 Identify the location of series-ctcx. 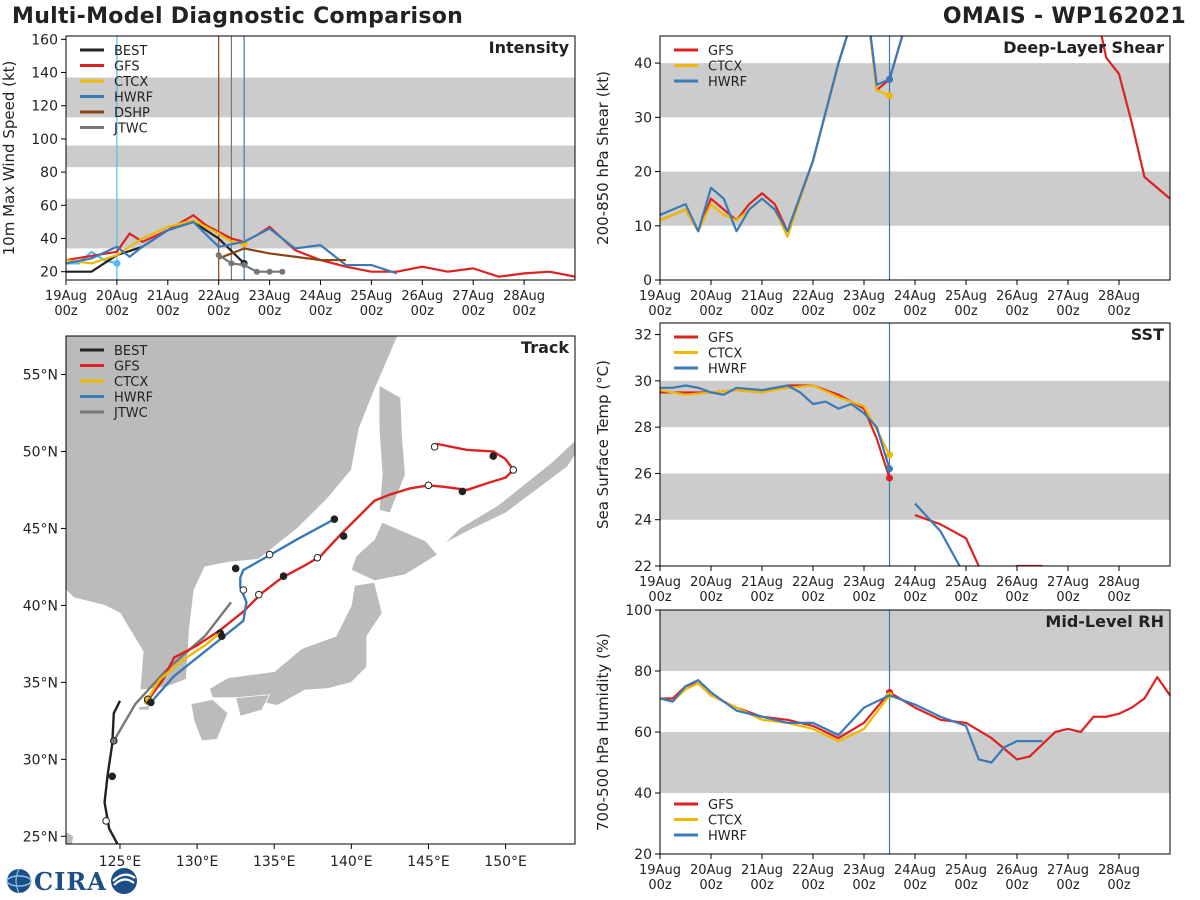
(155, 242).